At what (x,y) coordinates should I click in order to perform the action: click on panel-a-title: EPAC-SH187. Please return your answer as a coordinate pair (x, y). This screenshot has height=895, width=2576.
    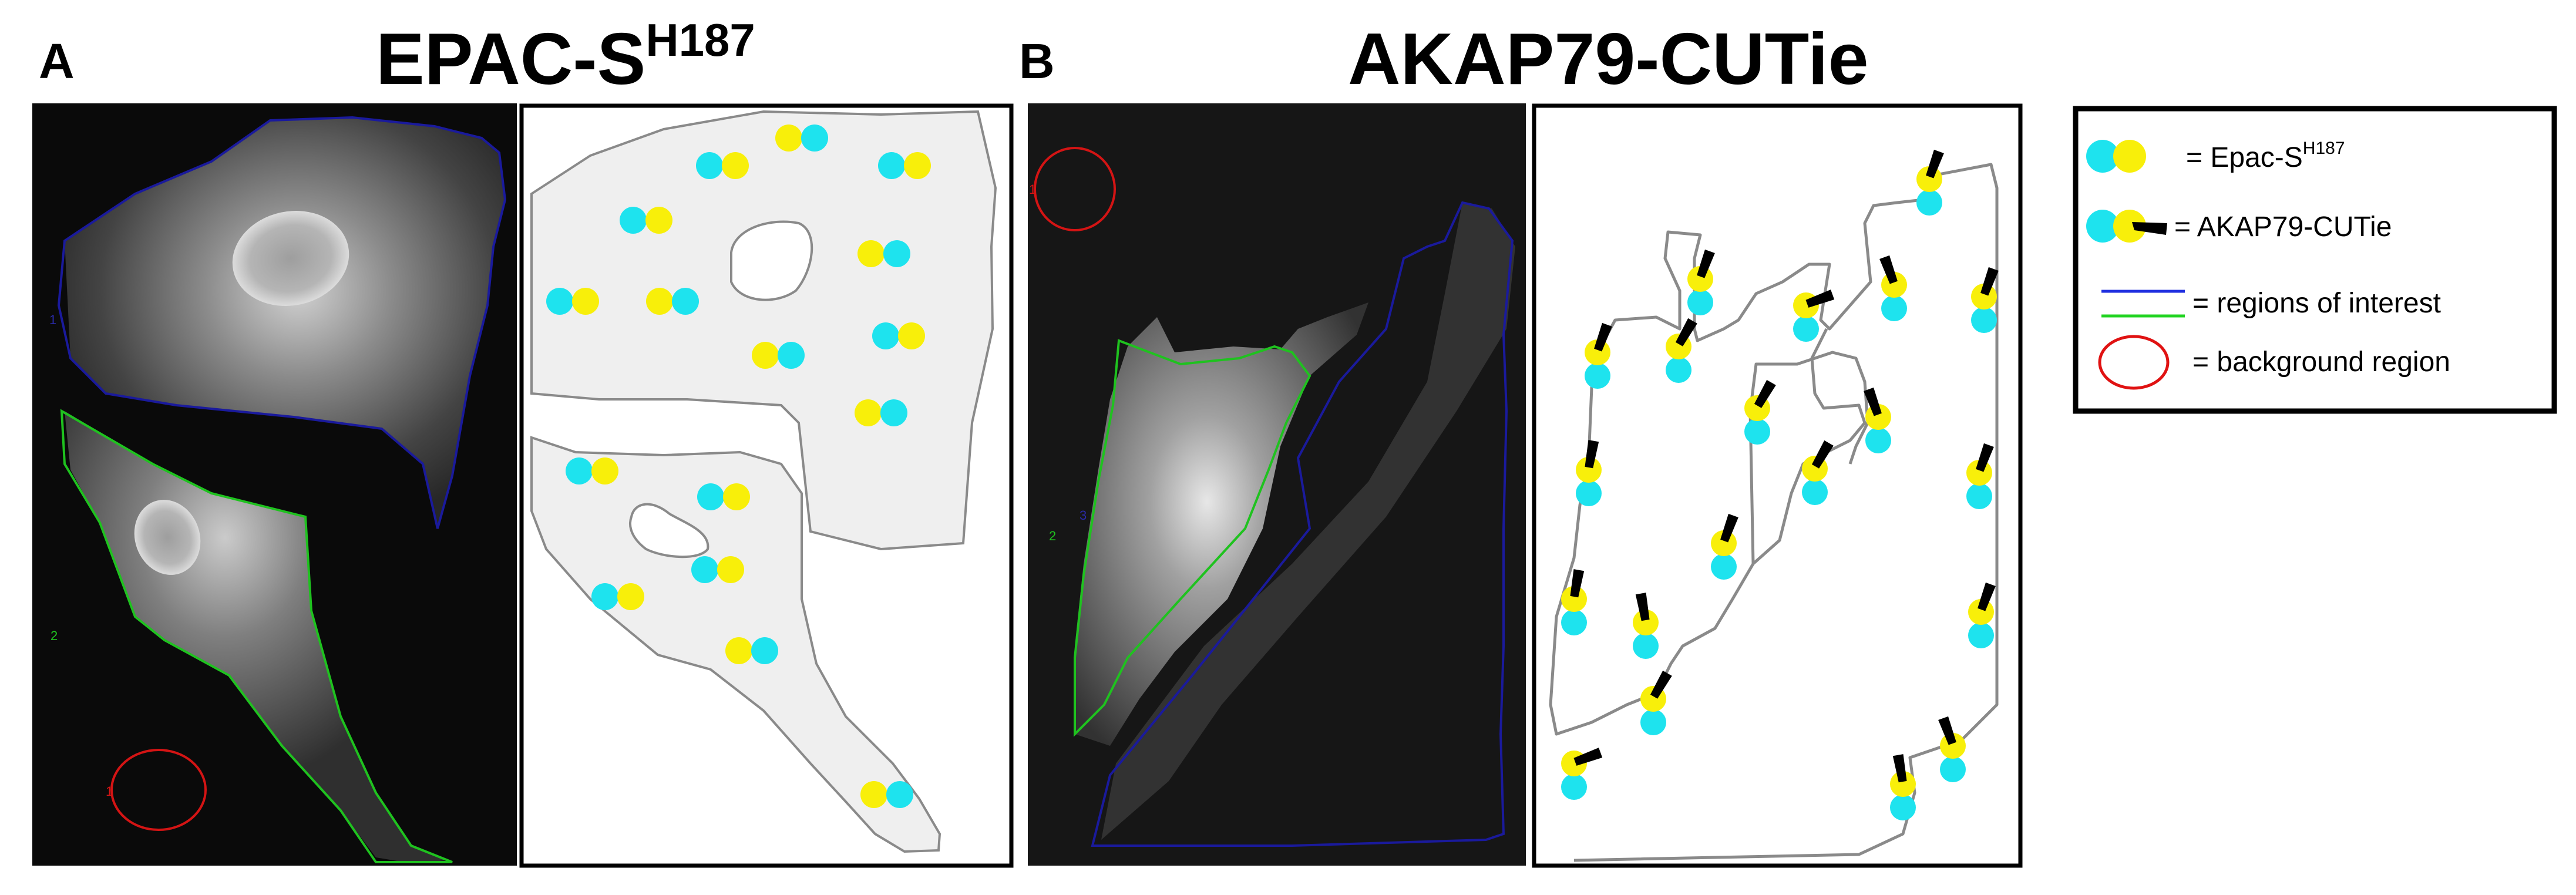
    Looking at the image, I should click on (565, 57).